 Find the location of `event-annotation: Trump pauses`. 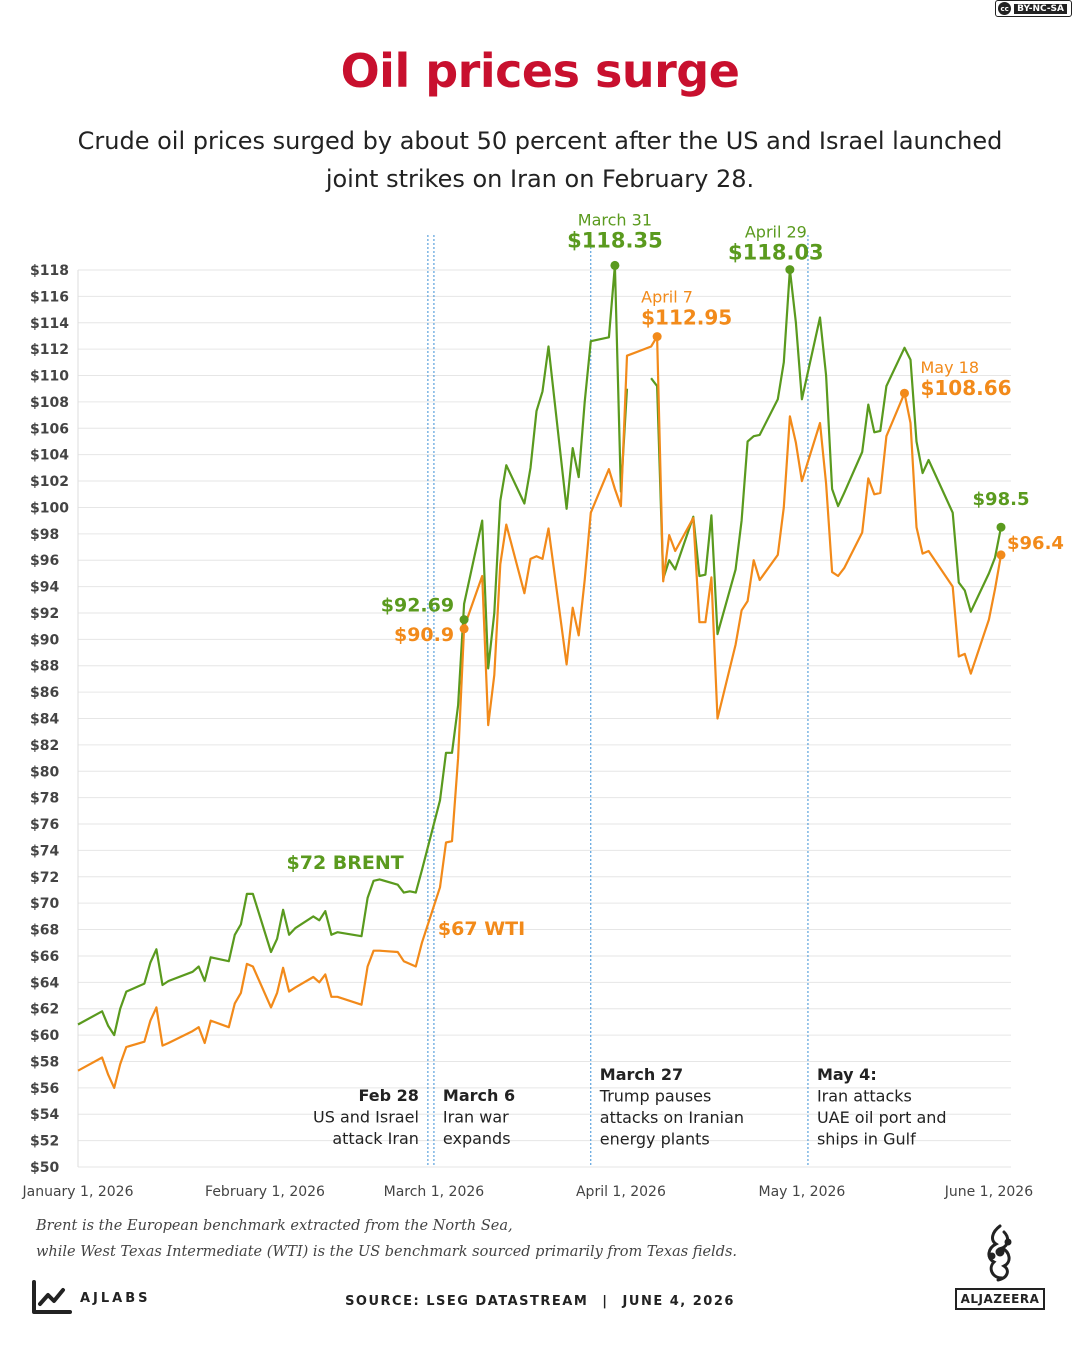

event-annotation: Trump pauses is located at coordinates (655, 1096).